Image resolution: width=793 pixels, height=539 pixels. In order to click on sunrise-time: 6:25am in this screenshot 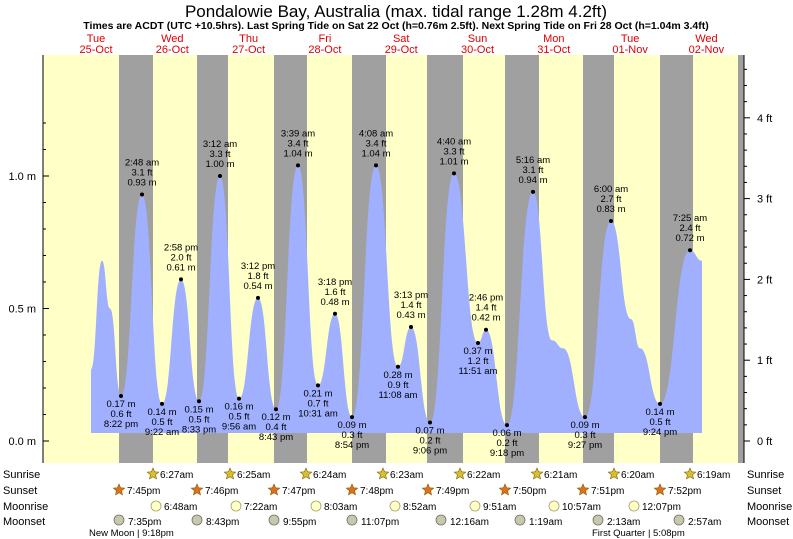, I will do `click(253, 475)`.